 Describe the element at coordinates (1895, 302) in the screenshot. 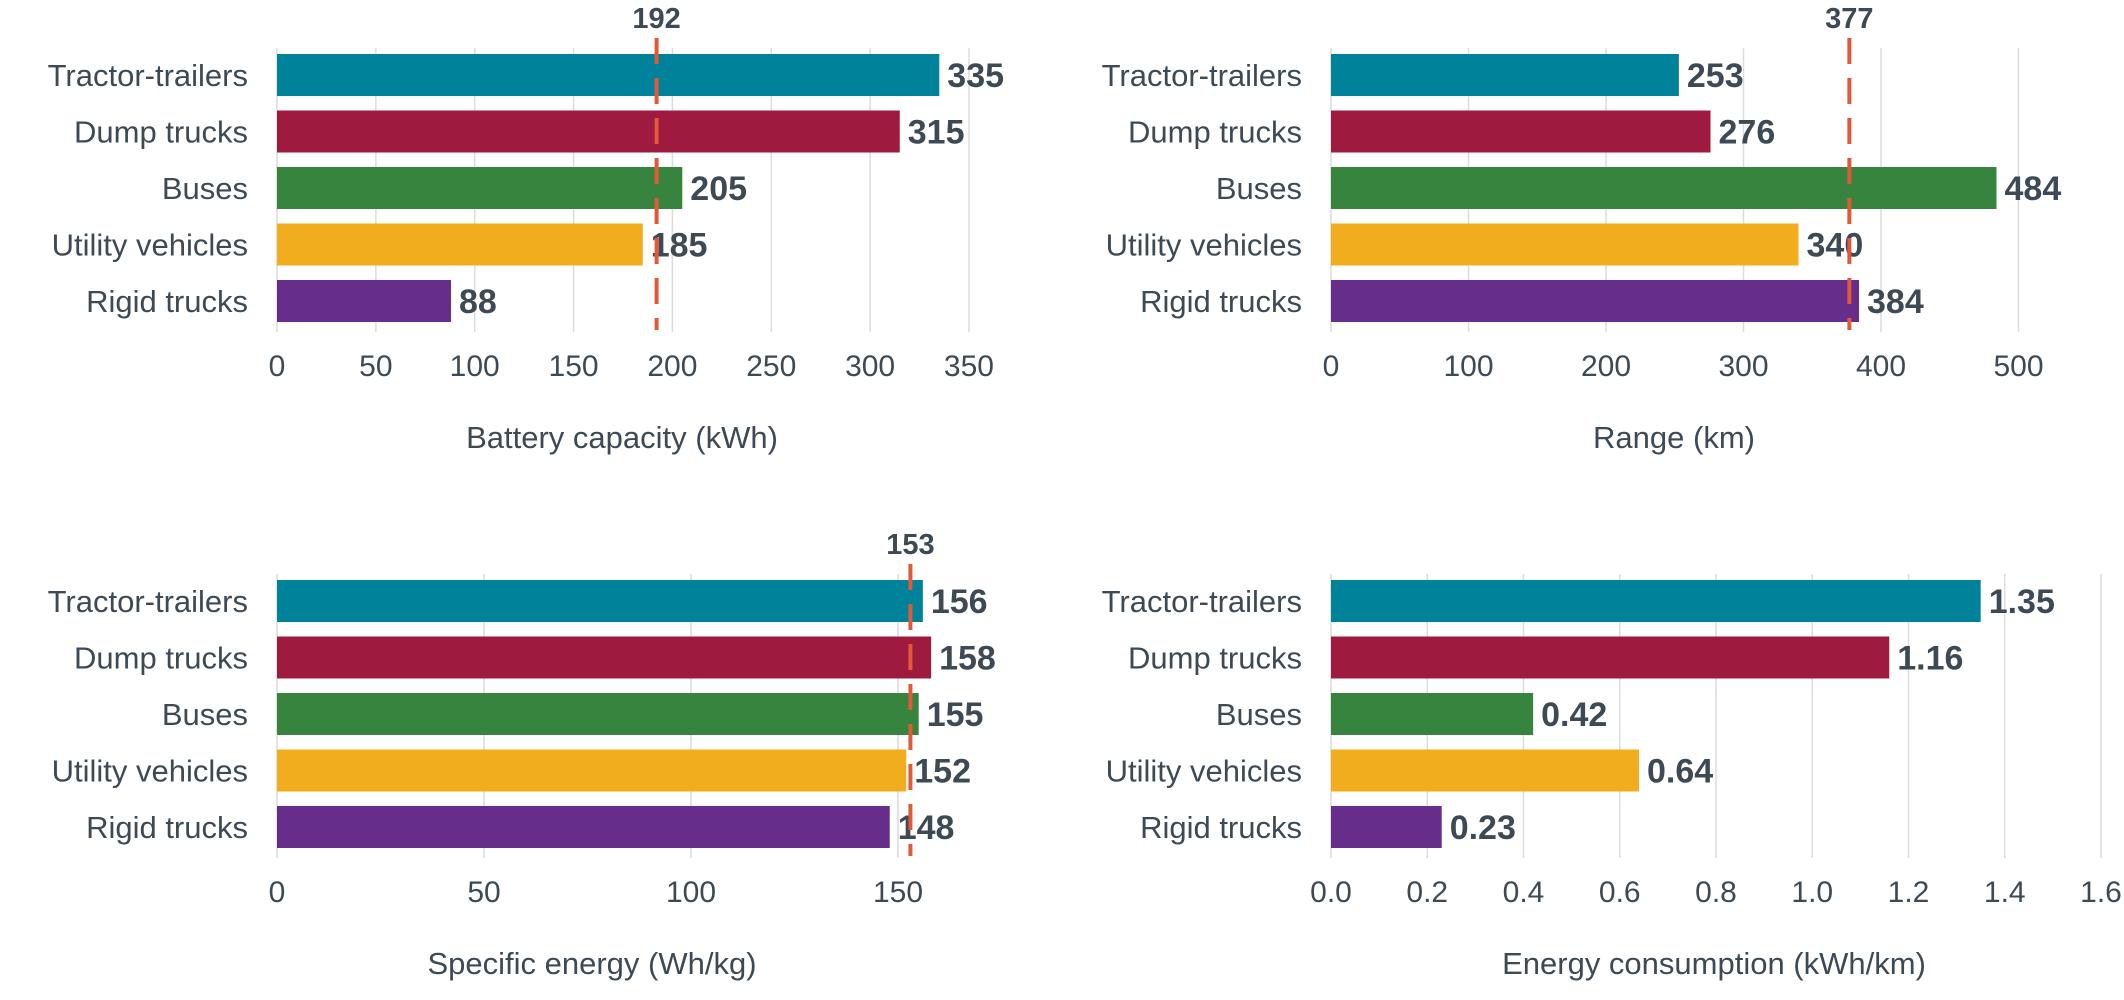

I see `data-label: 384` at that location.